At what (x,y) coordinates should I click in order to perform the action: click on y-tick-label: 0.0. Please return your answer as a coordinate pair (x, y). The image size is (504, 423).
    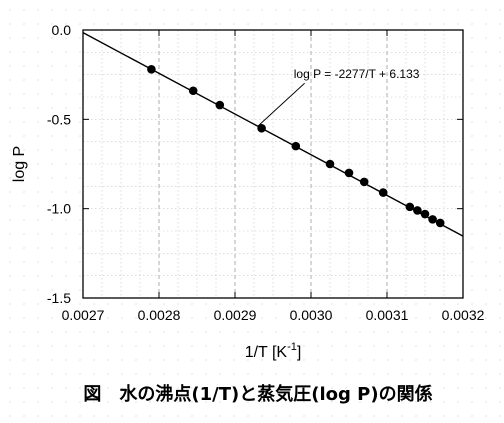
    Looking at the image, I should click on (62, 30).